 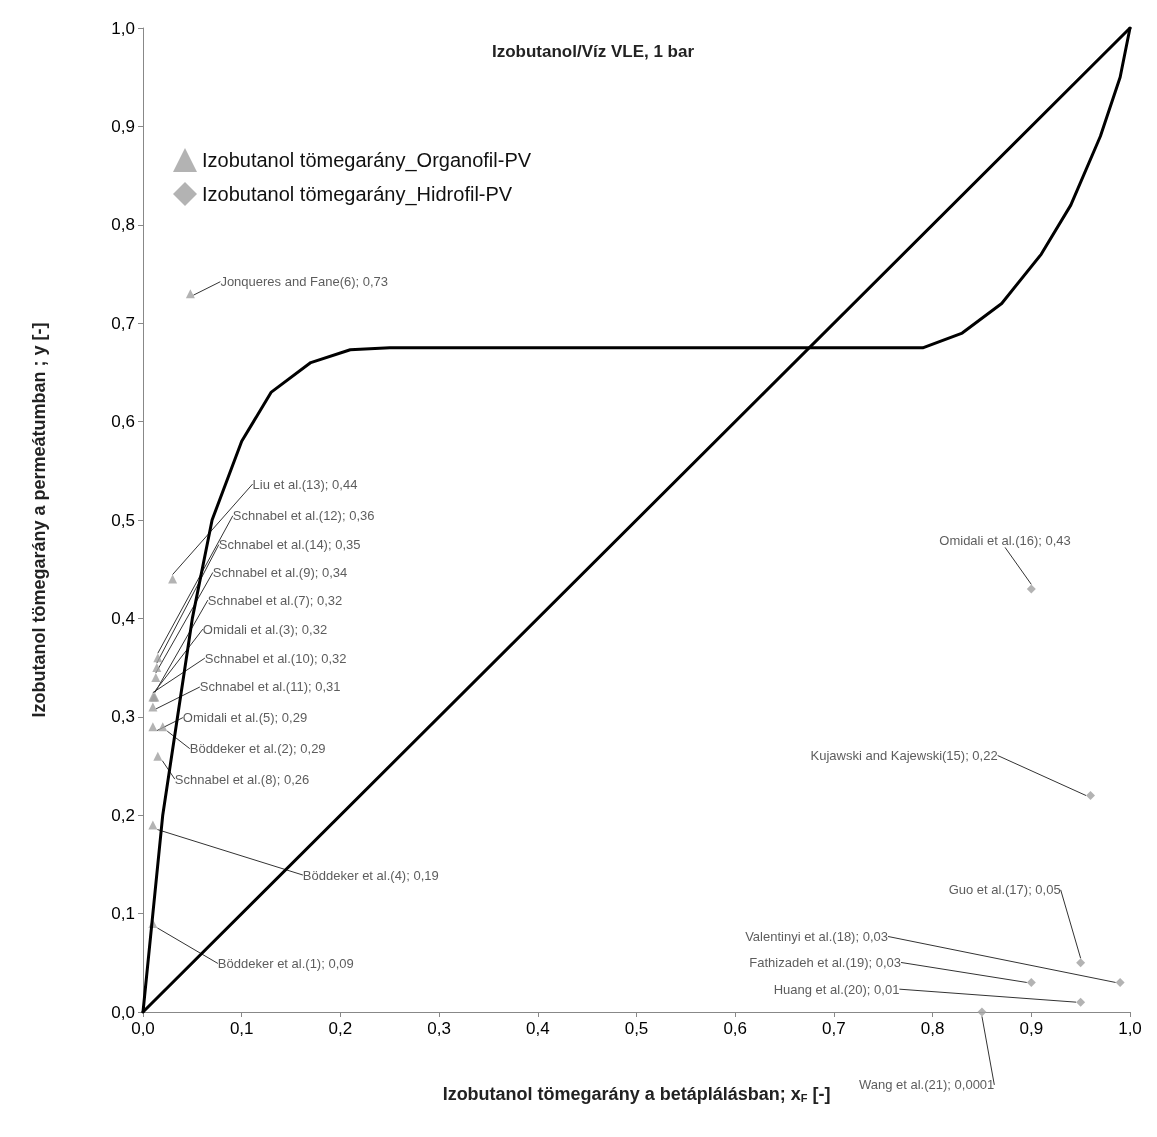 I want to click on x-tick-label: 0,4, so click(x=537, y=1028).